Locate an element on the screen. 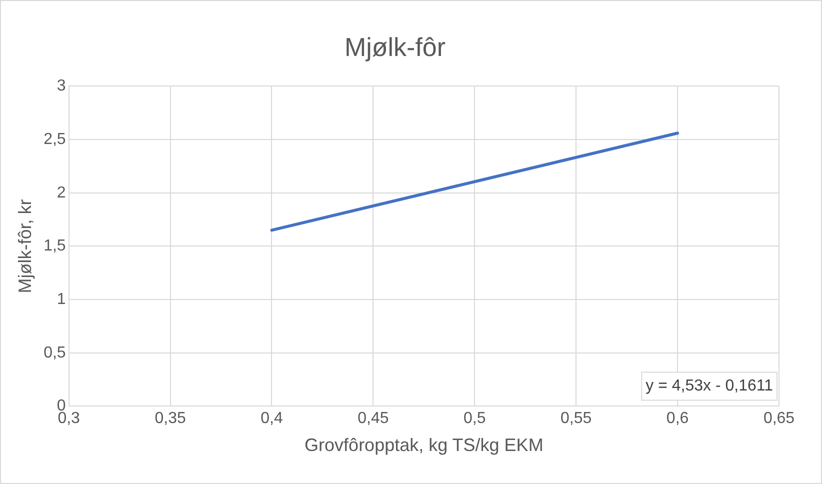  y-tick-label: 3 is located at coordinates (61, 86).